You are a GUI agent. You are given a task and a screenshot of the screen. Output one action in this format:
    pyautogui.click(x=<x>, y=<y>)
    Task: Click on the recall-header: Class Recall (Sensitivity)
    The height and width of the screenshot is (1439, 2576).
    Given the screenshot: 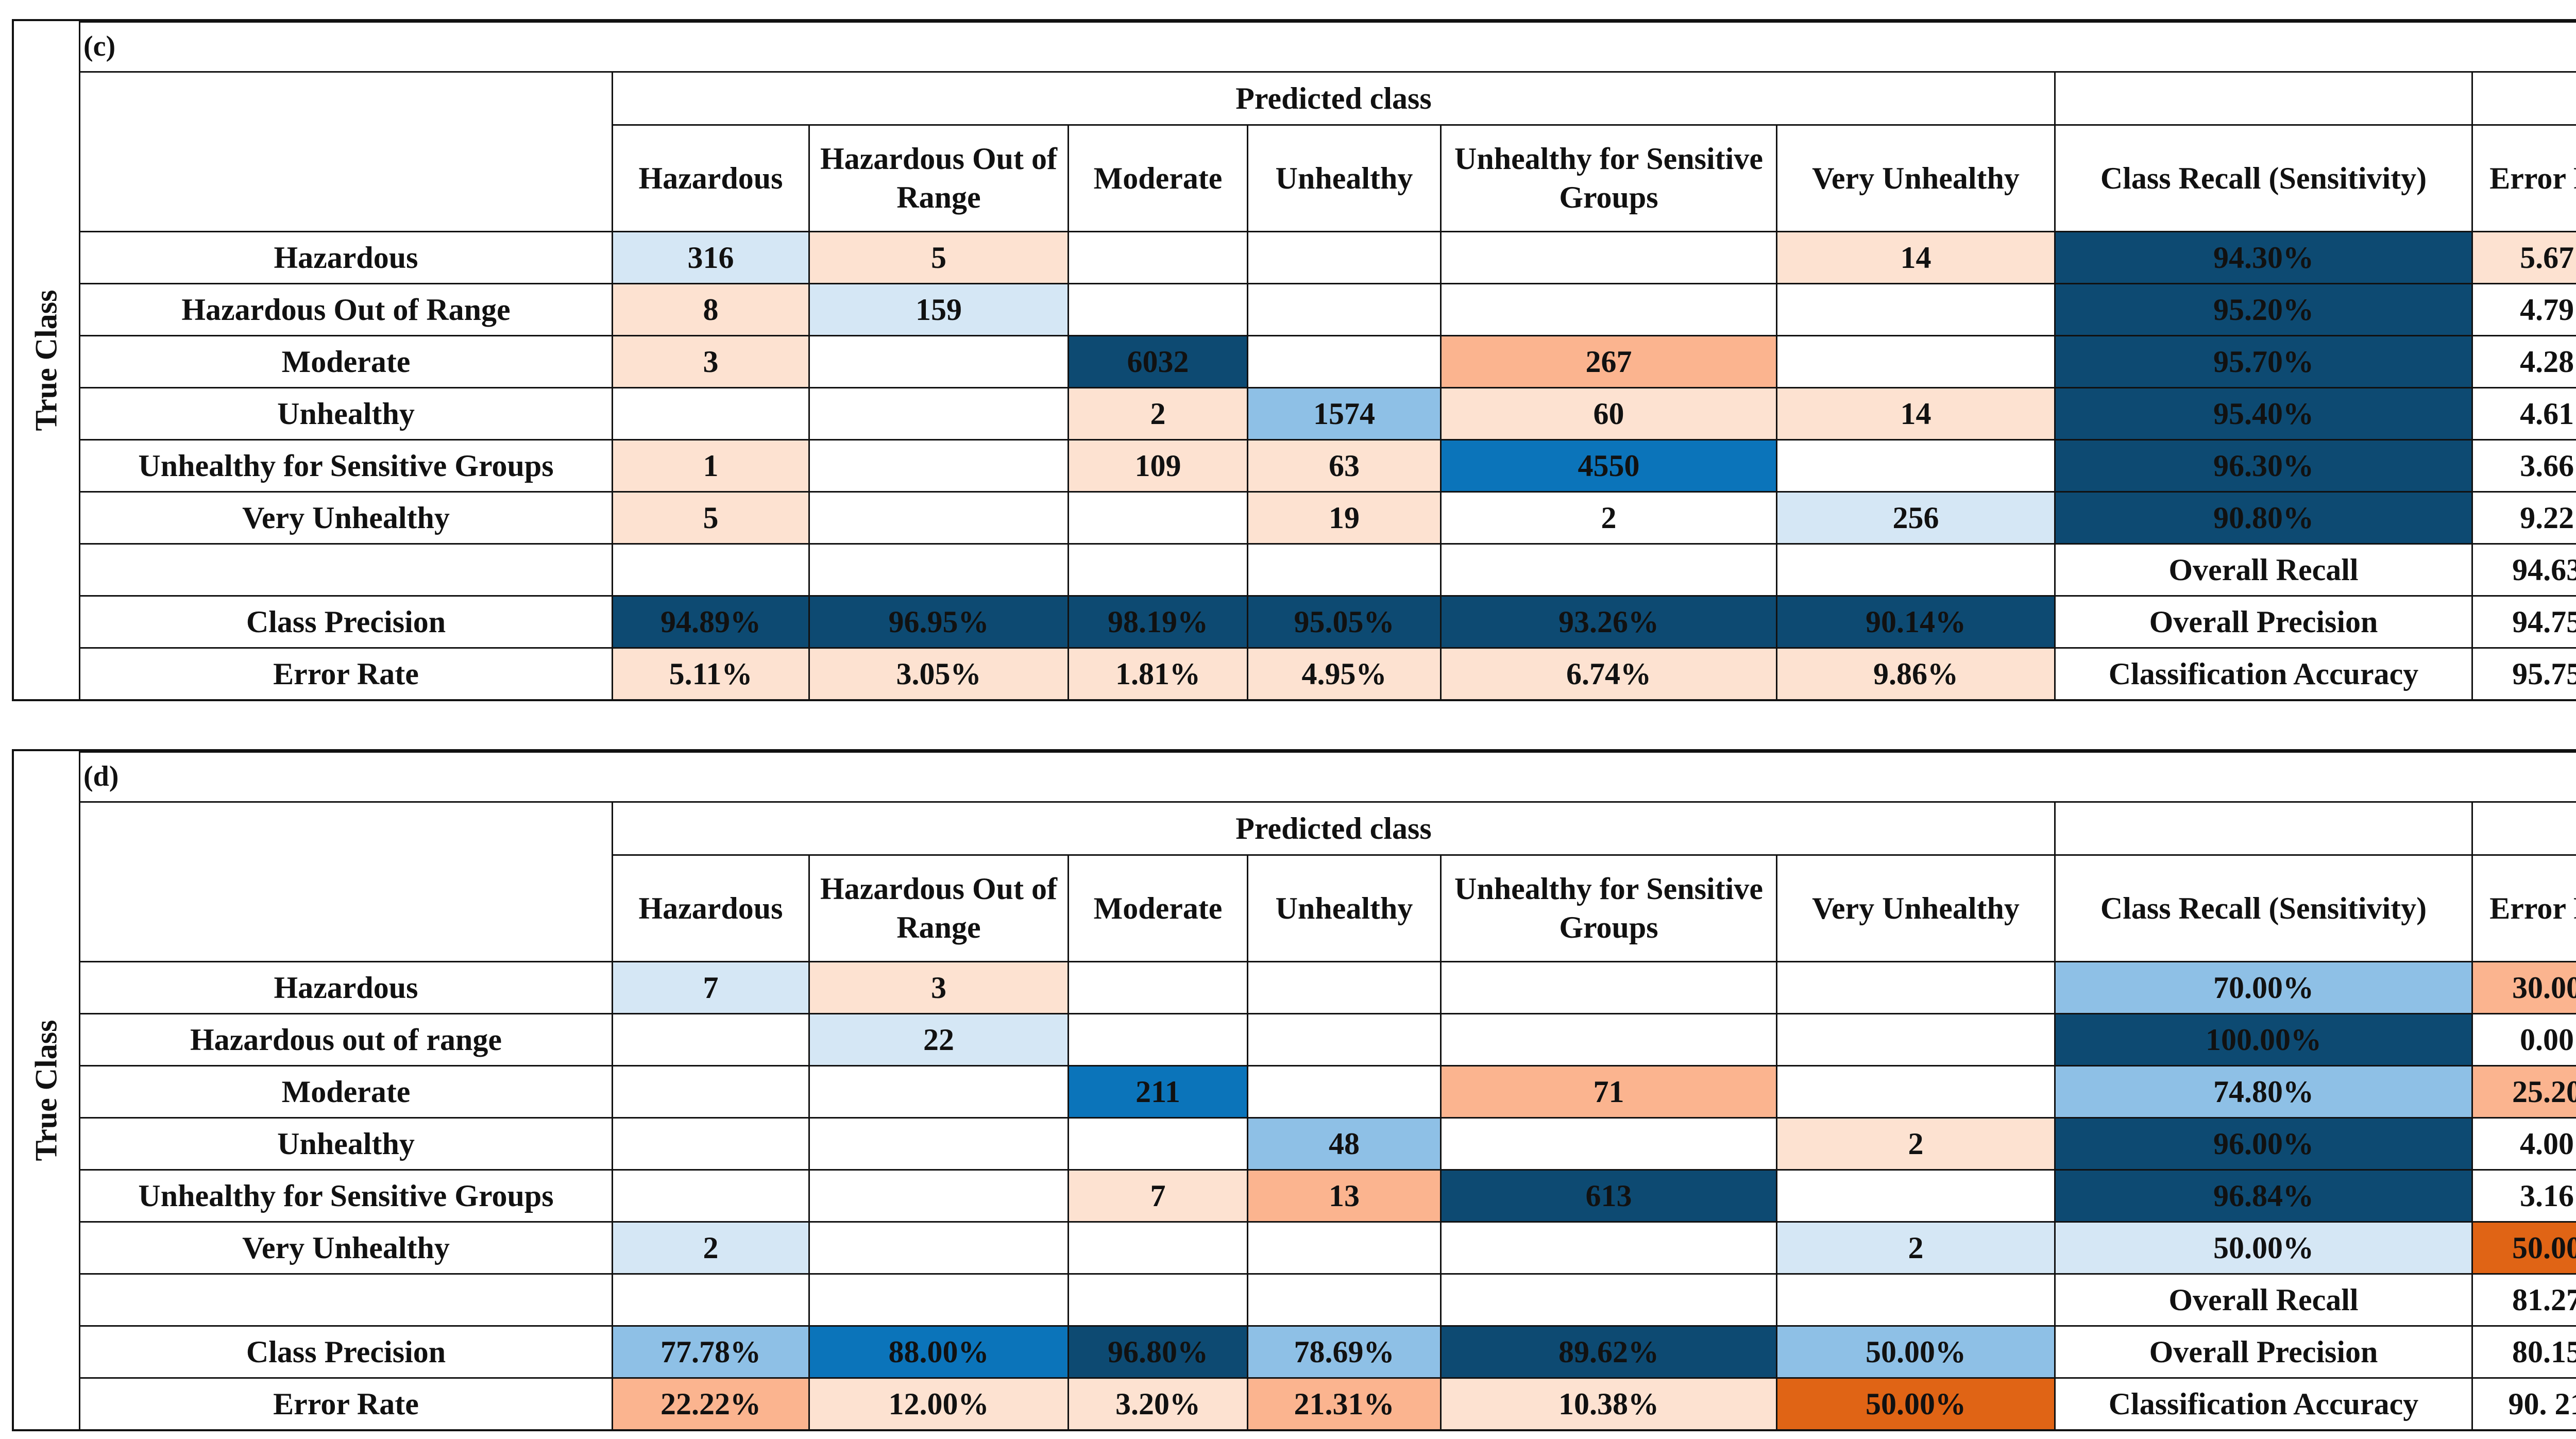 What is the action you would take?
    pyautogui.click(x=2263, y=178)
    